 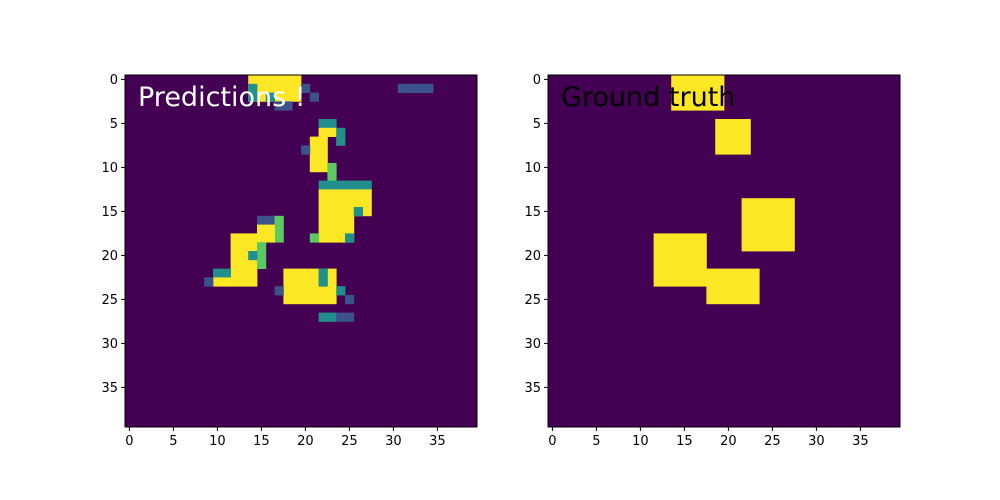 I want to click on ground-truth-y-axis: 0 5 10 15 20 25 30 35, so click(x=536, y=234).